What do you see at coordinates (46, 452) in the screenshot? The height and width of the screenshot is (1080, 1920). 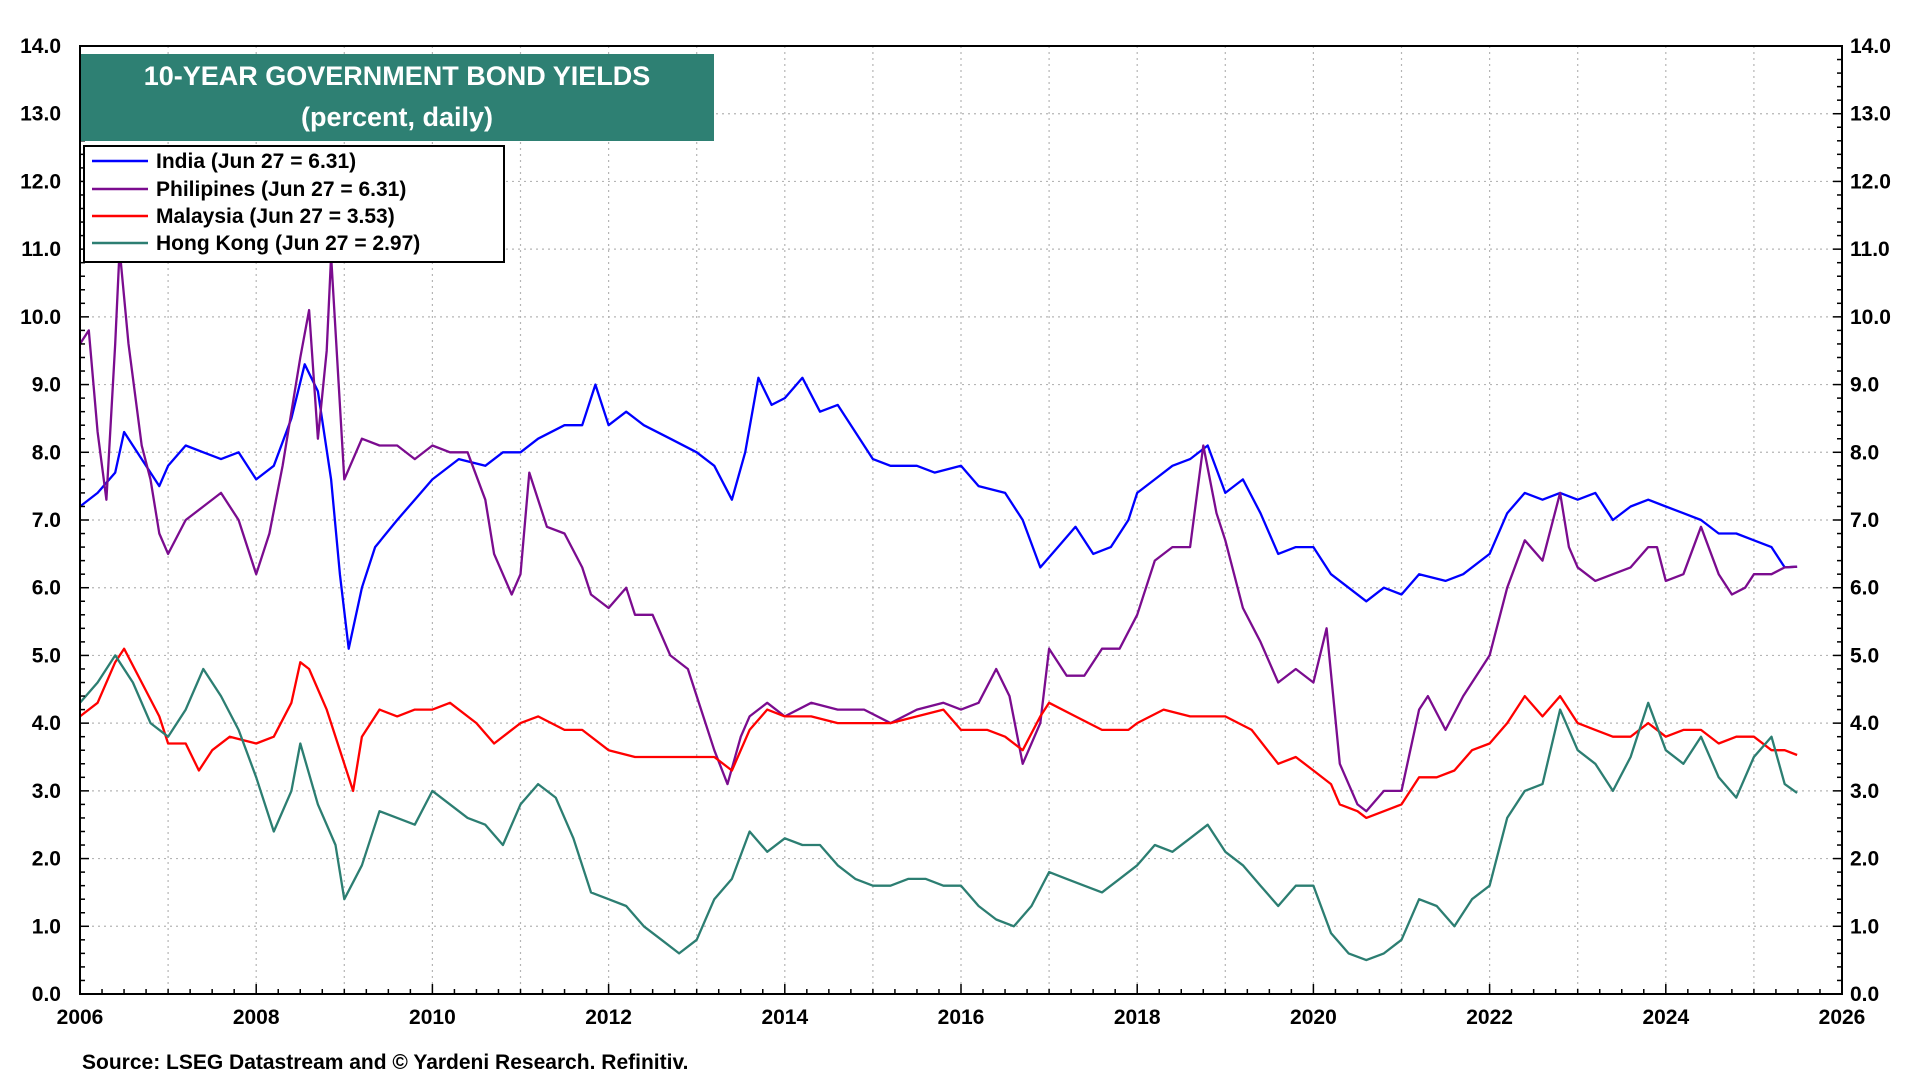 I see `y-tick-label-left: 8.0` at bounding box center [46, 452].